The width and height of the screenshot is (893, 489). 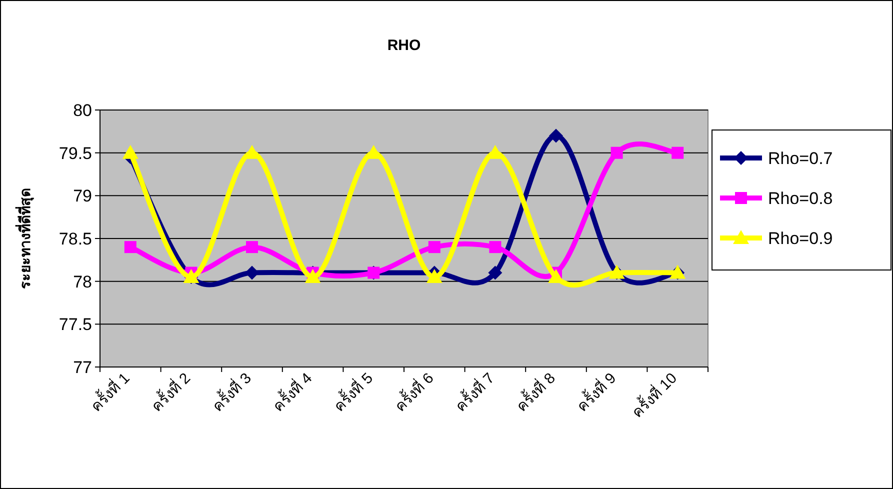 I want to click on y-tick-label: 79, so click(x=82, y=196).